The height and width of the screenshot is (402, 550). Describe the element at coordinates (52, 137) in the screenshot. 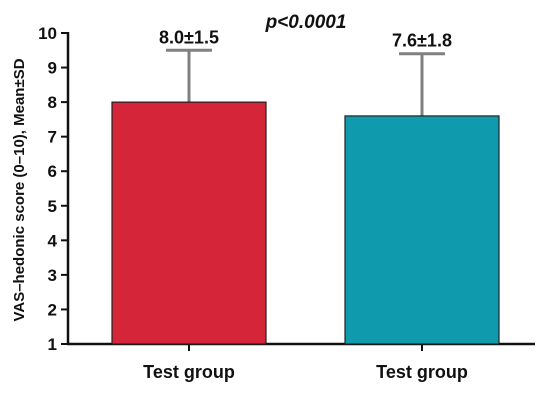

I see `y-tick-label: 7` at that location.